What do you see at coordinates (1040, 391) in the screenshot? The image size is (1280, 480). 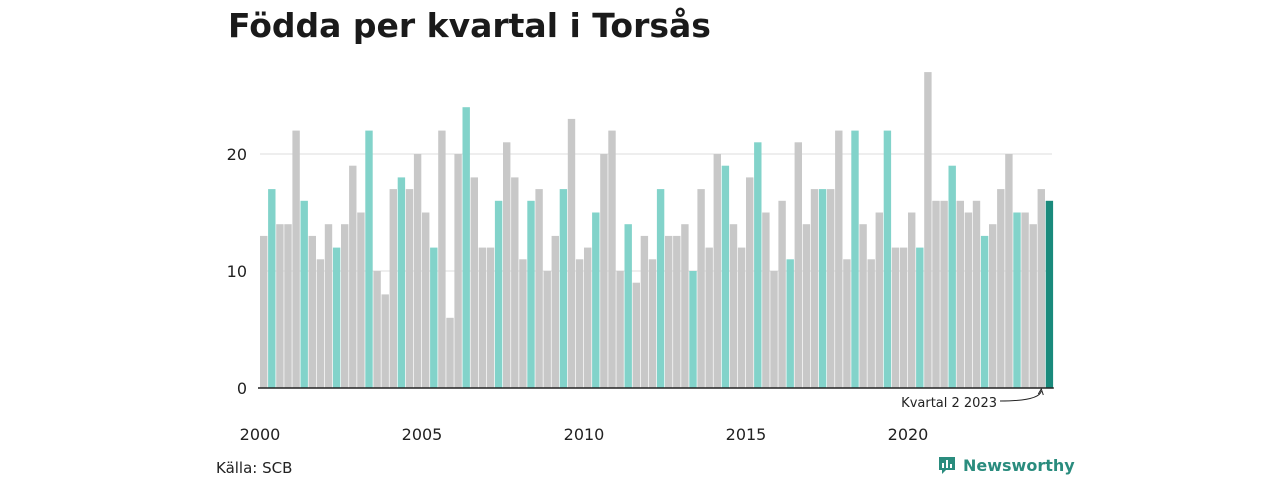 I see `annotation-arrowhead` at bounding box center [1040, 391].